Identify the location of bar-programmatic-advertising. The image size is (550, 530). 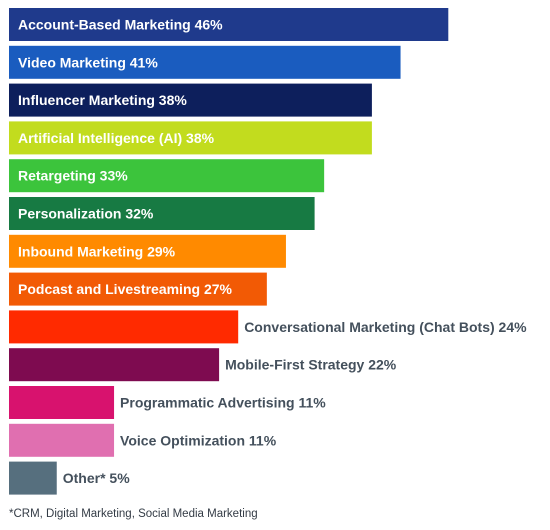
(62, 402).